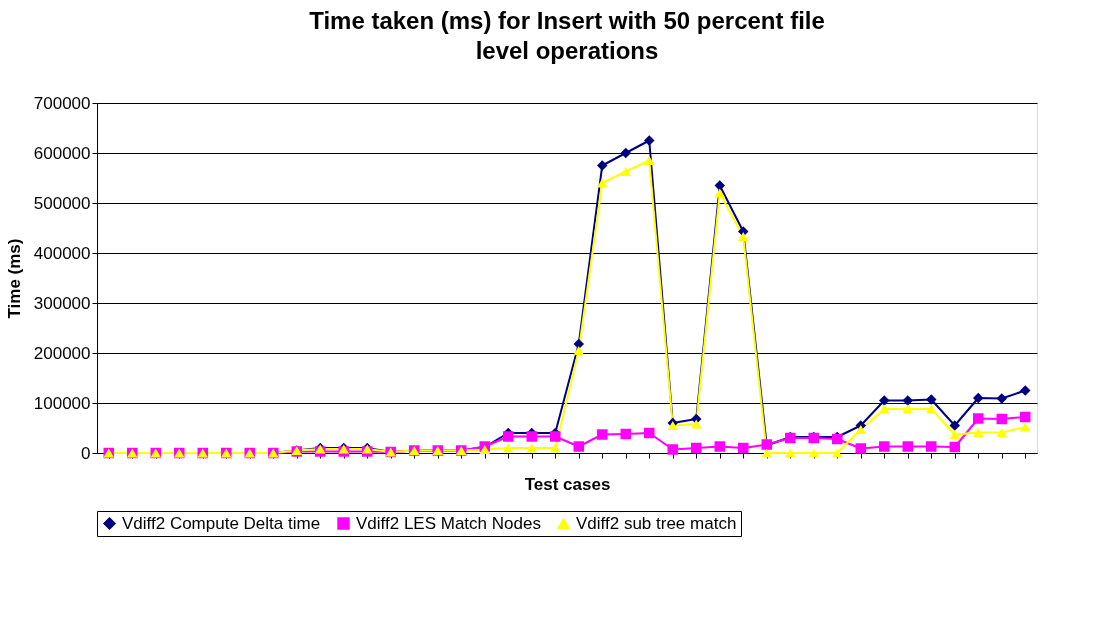 The width and height of the screenshot is (1112, 628). What do you see at coordinates (14, 278) in the screenshot?
I see `y-axis-title: Time (ms)` at bounding box center [14, 278].